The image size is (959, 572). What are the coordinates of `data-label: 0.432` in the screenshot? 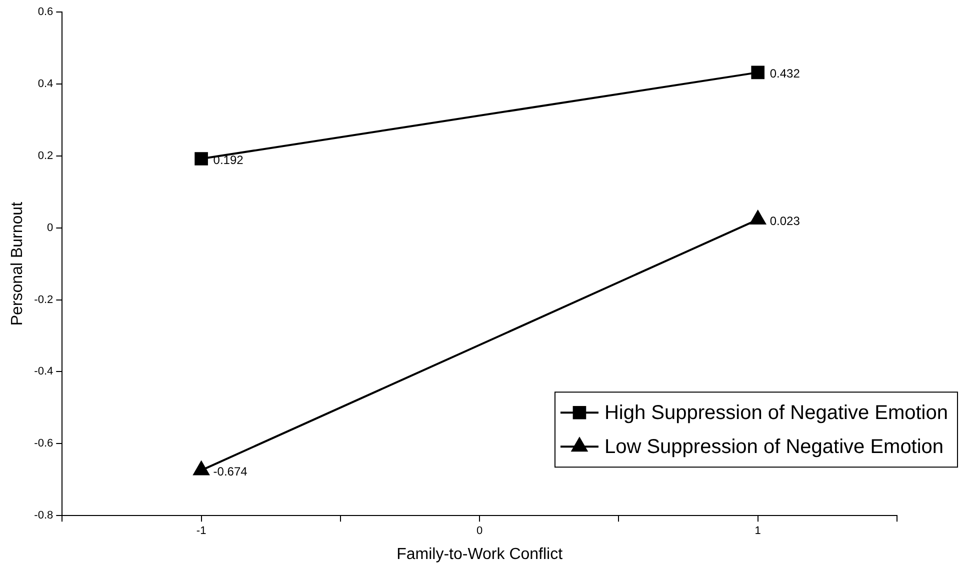 It's located at (785, 73).